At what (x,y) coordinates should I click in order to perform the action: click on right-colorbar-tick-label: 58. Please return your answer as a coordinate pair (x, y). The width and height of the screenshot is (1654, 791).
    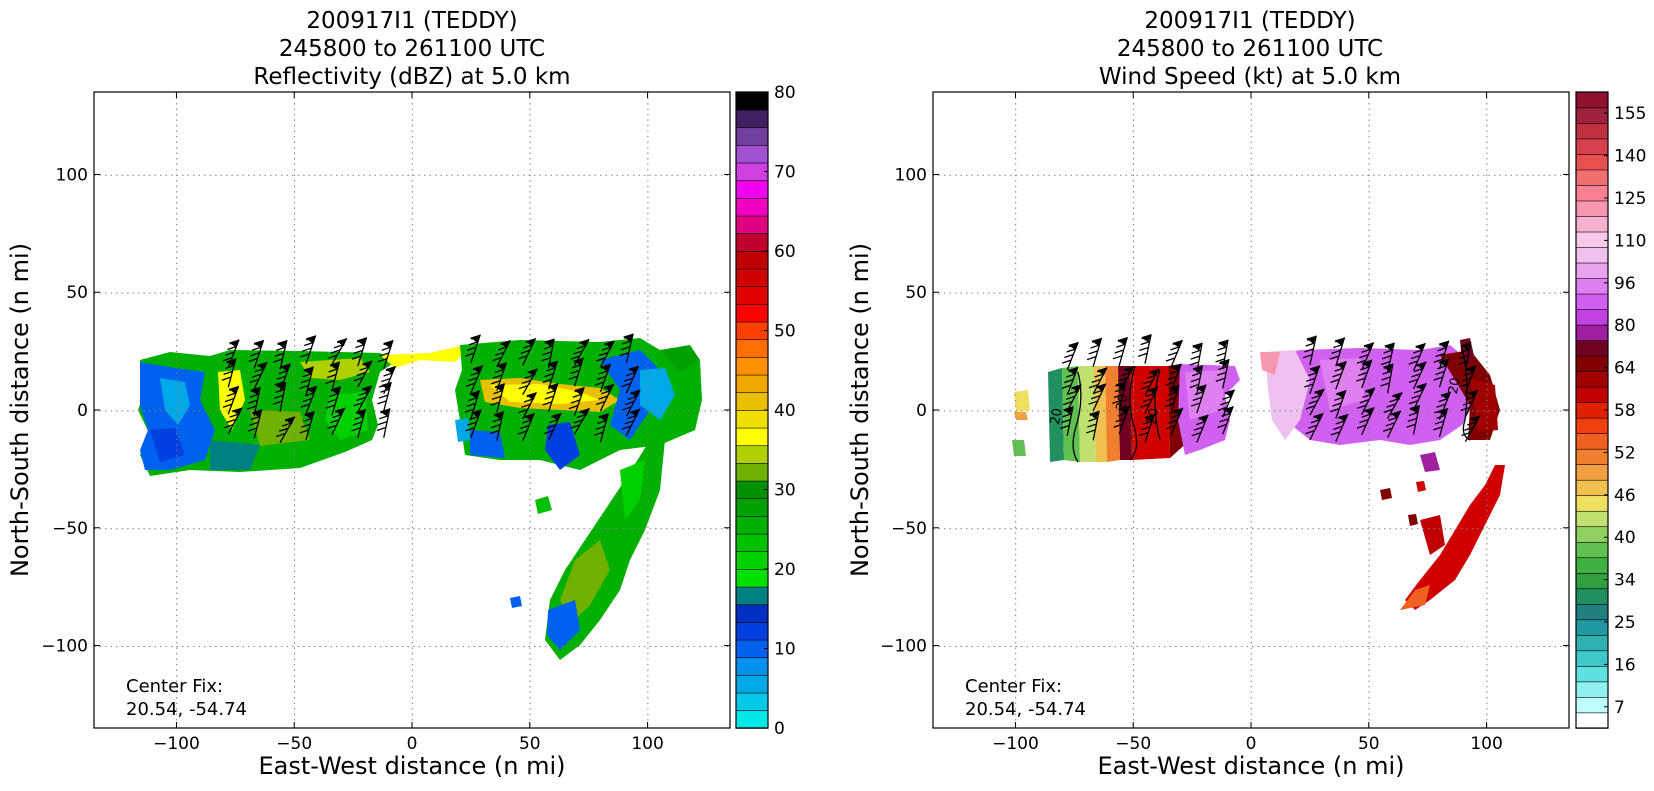
    Looking at the image, I should click on (1625, 411).